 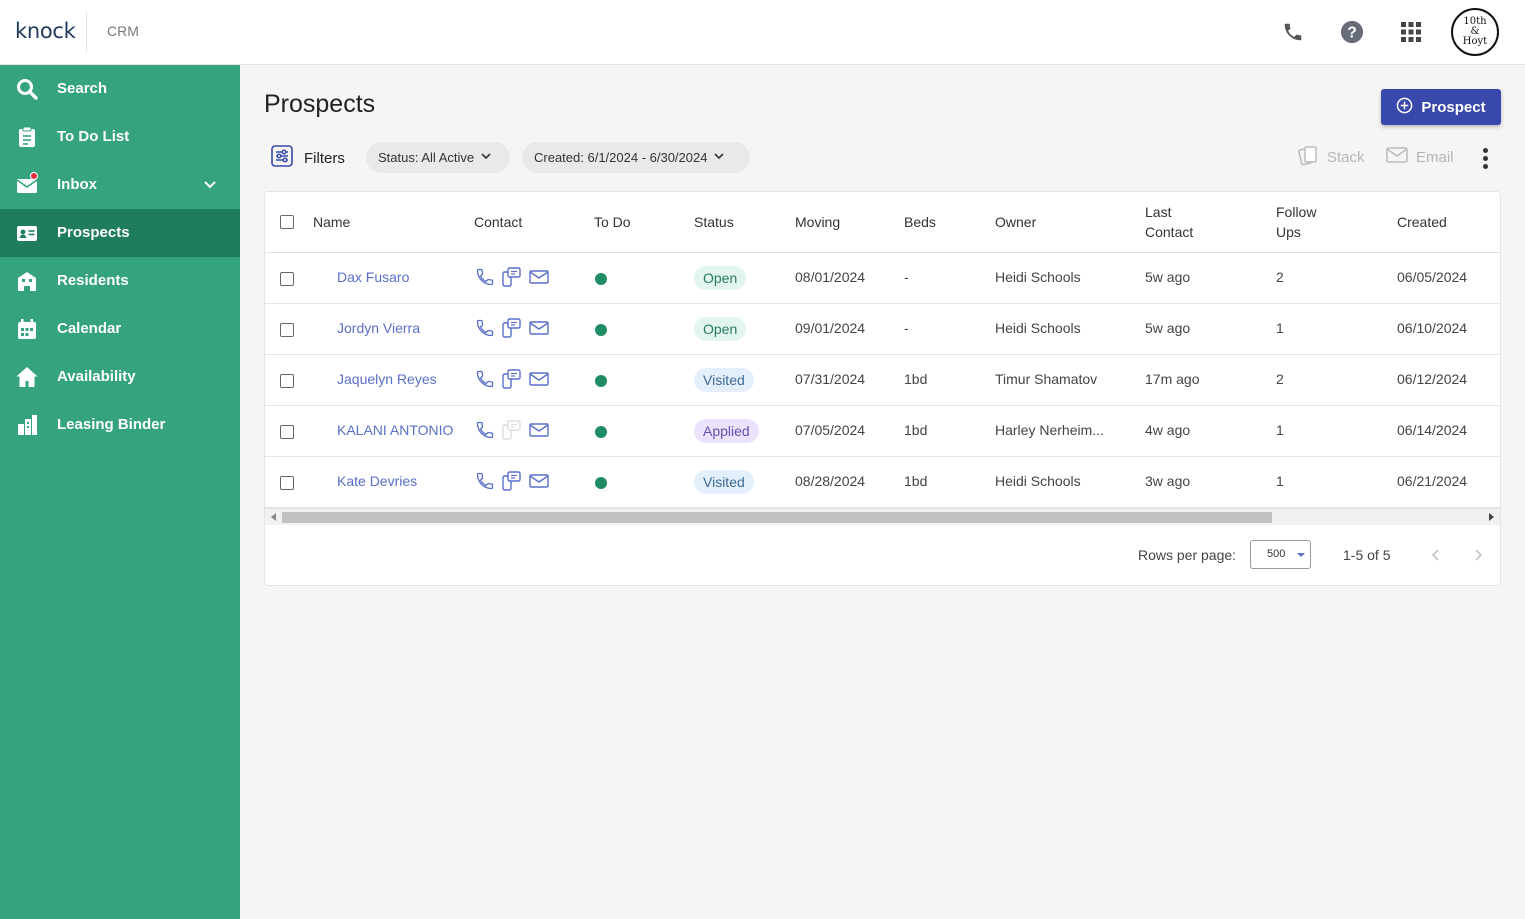 I want to click on sidebar-item-residents: Residents, so click(x=120, y=281).